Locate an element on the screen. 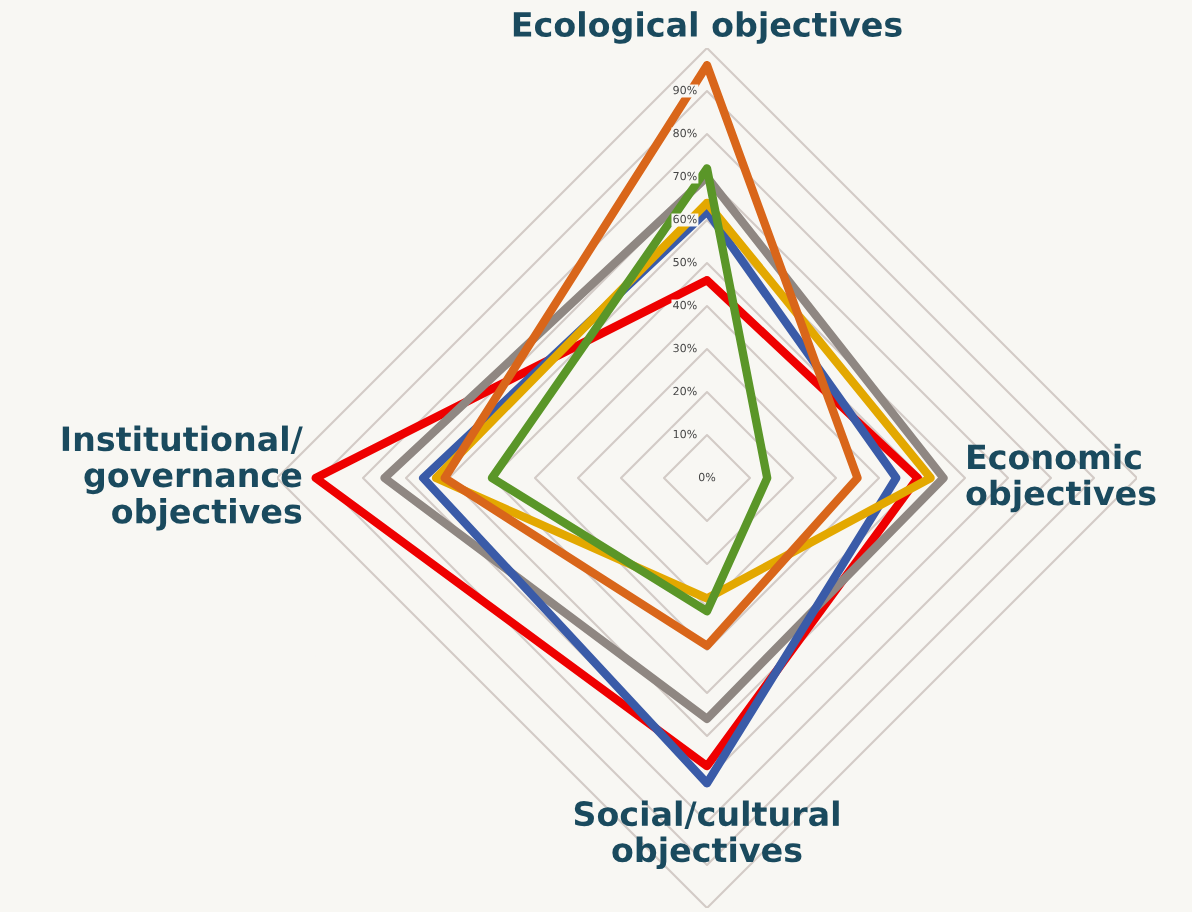 The image size is (1192, 912). y-tick-label: 80% is located at coordinates (685, 133).